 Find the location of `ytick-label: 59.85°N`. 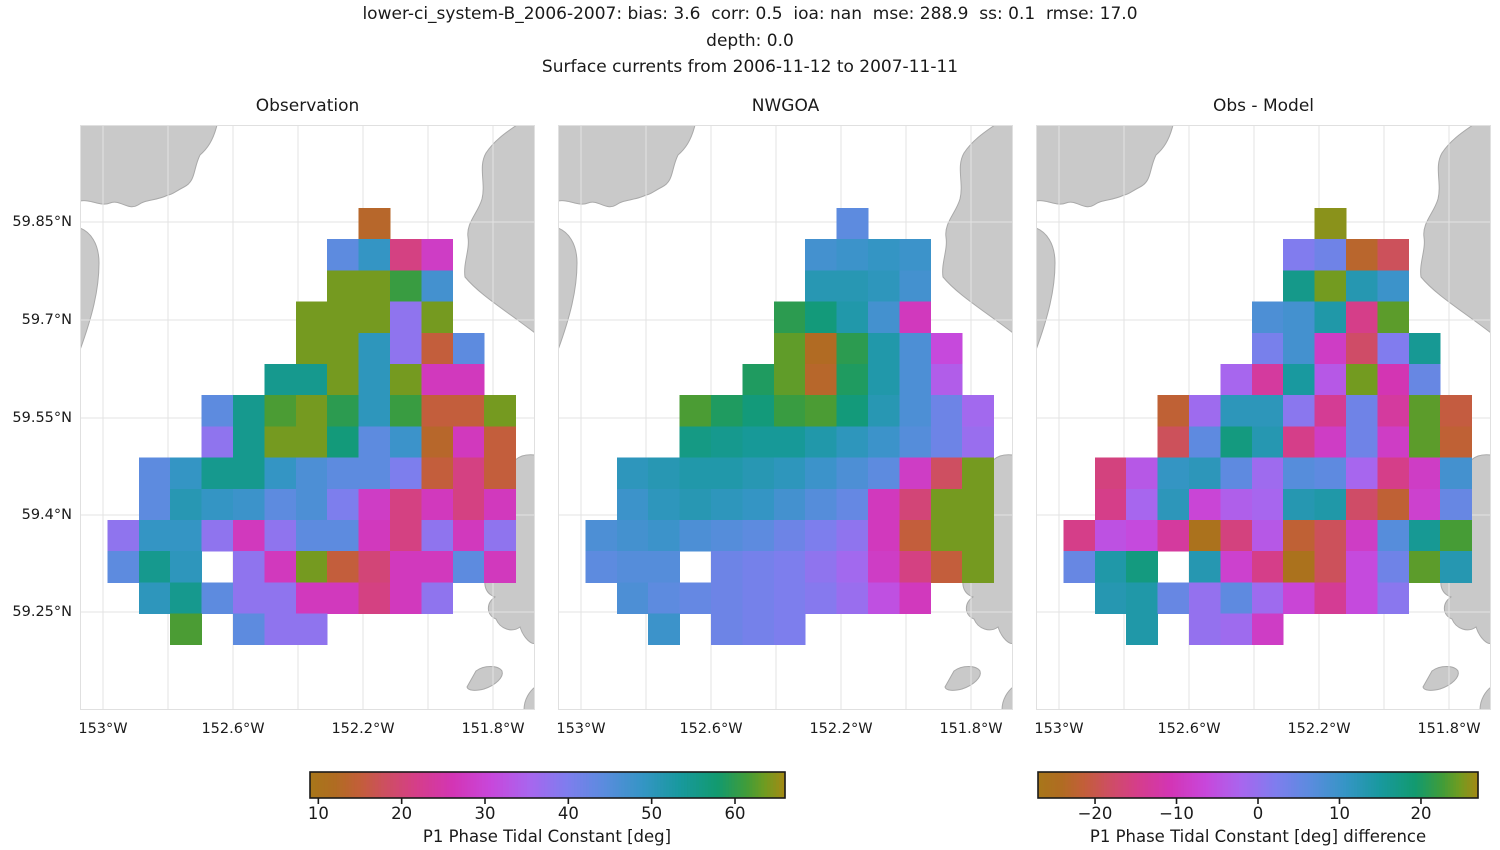

ytick-label: 59.85°N is located at coordinates (42, 222).